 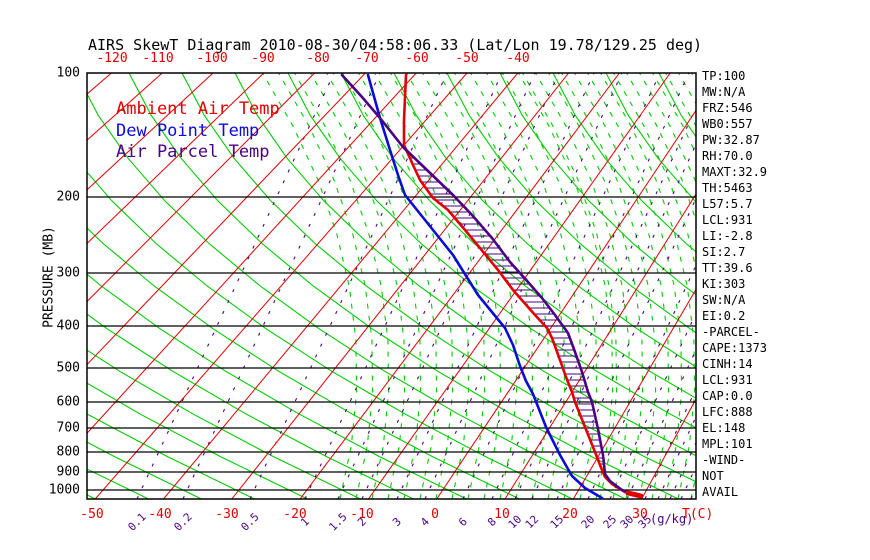 I want to click on top-temp-label: -50, so click(x=467, y=58).